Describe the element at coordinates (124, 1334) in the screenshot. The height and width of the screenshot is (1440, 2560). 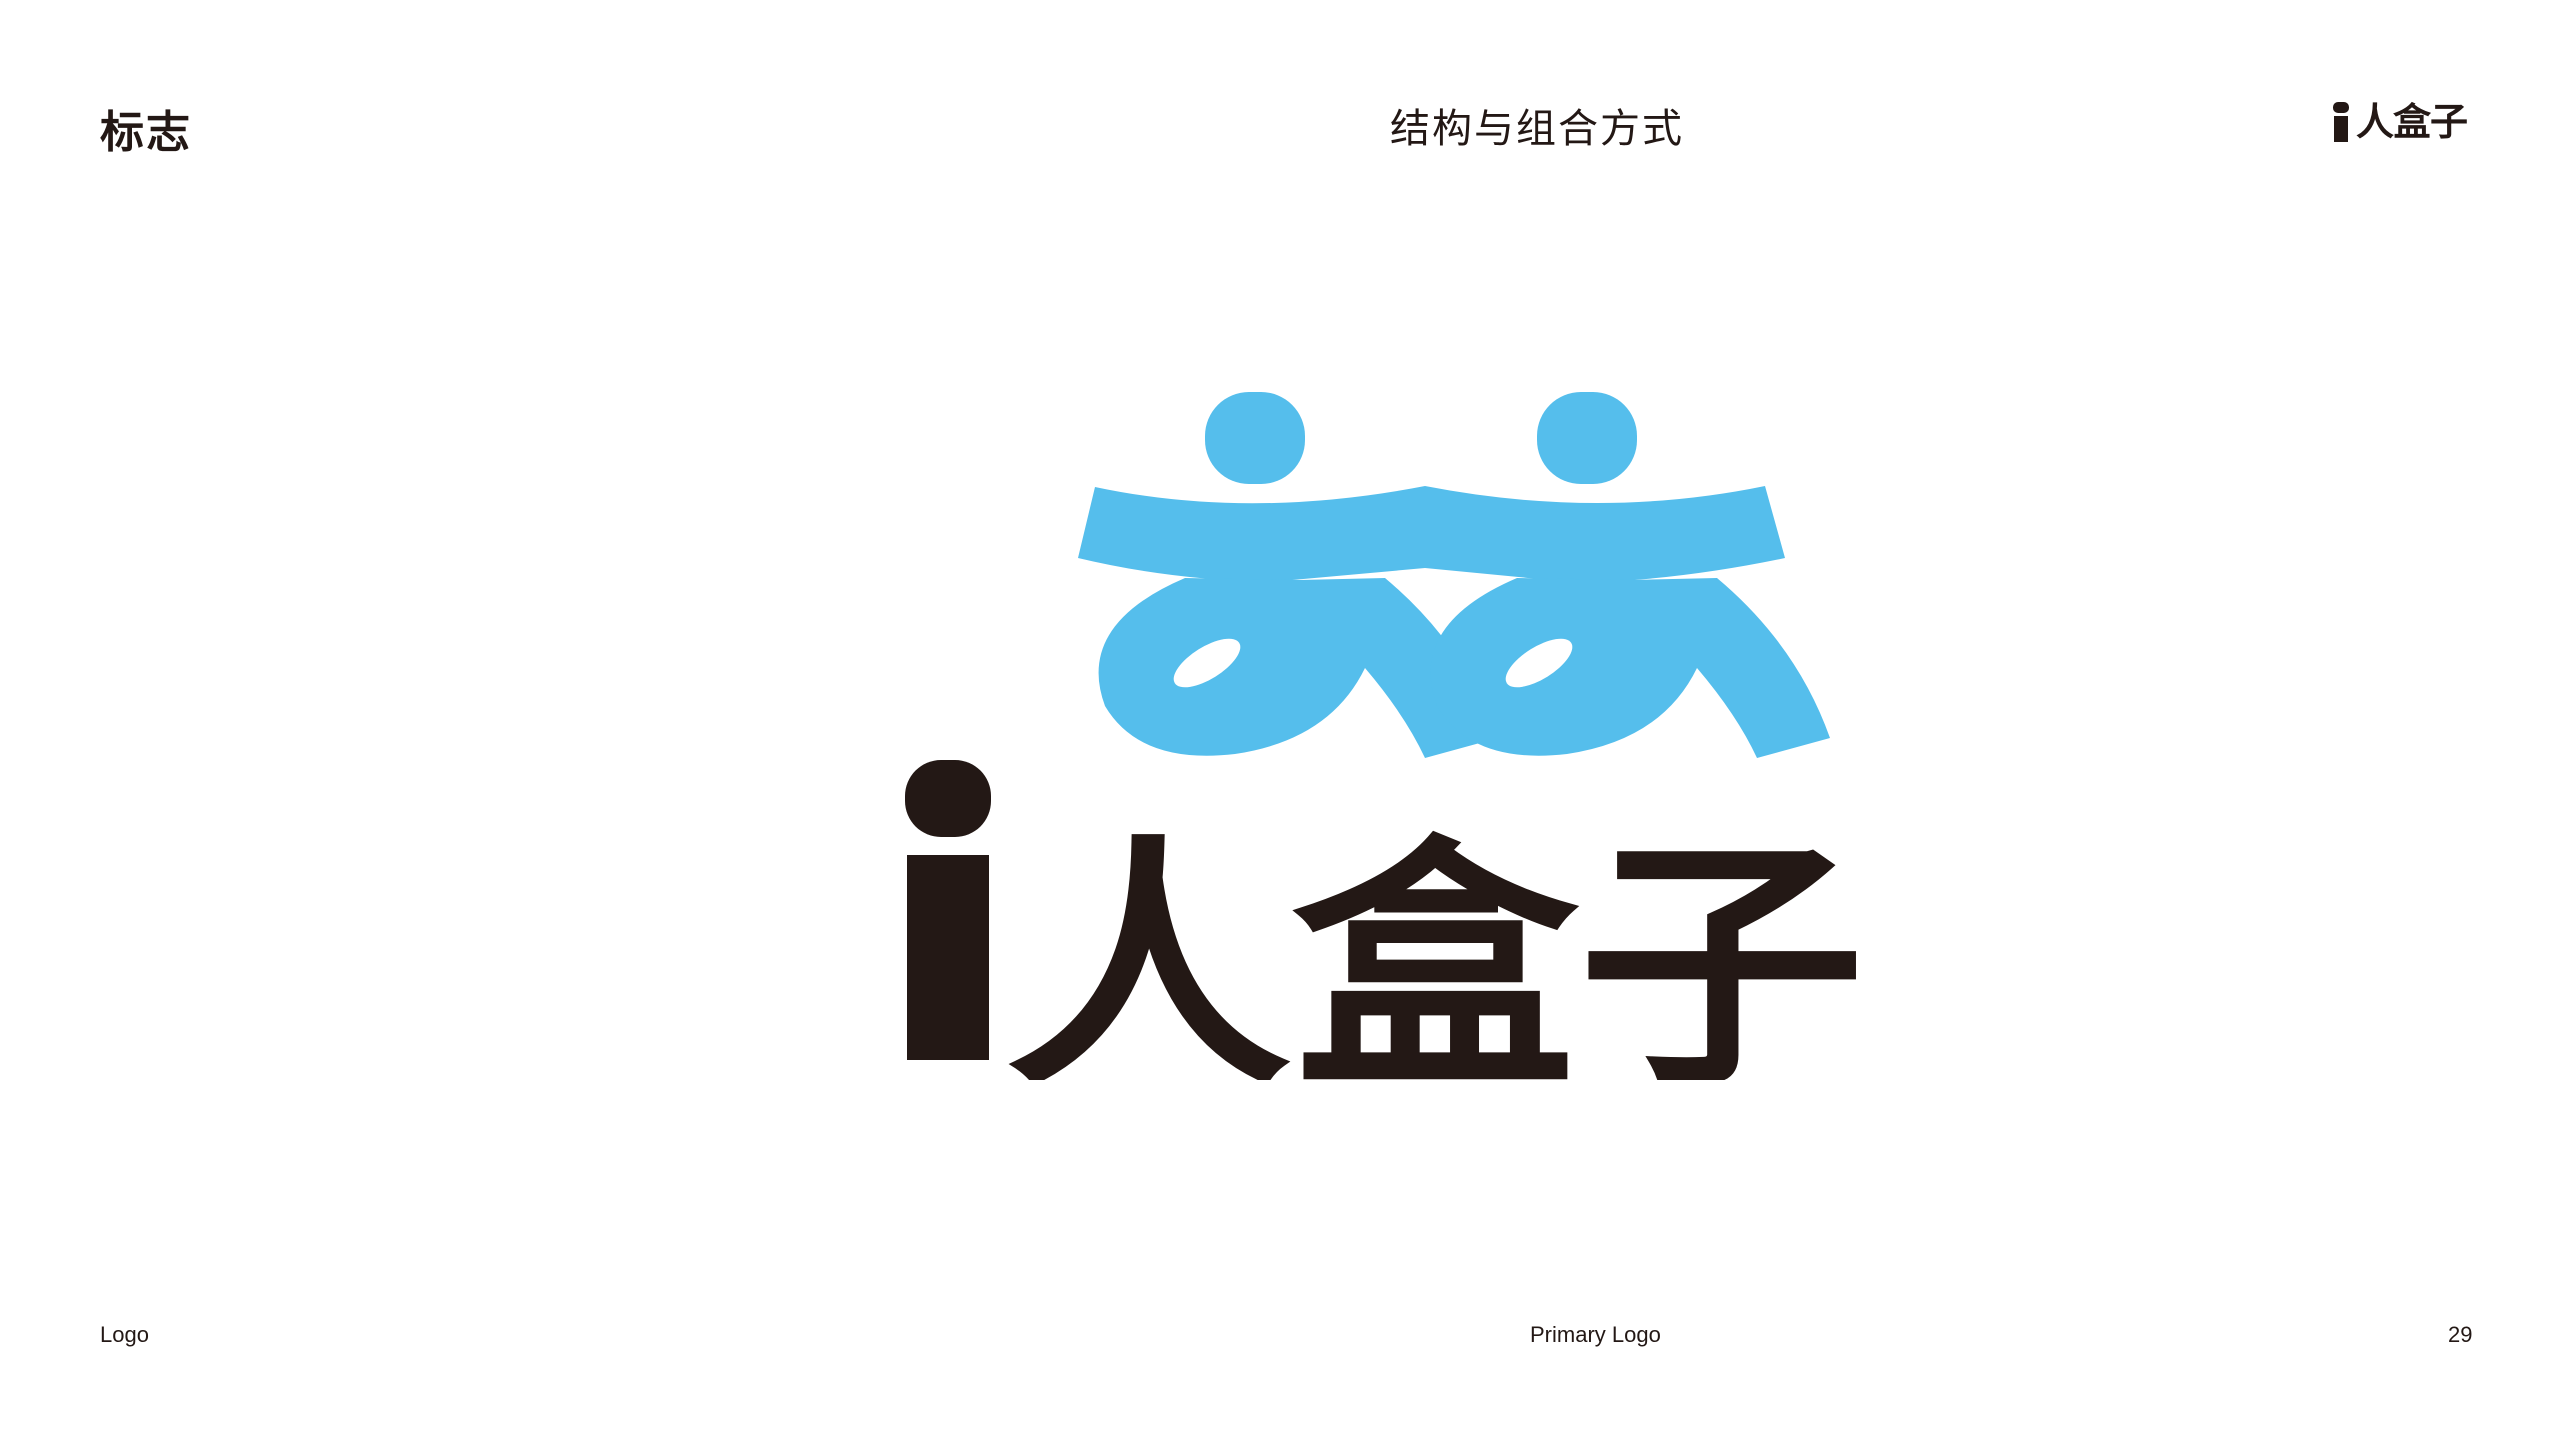
I see `footer-left-label: Logo` at that location.